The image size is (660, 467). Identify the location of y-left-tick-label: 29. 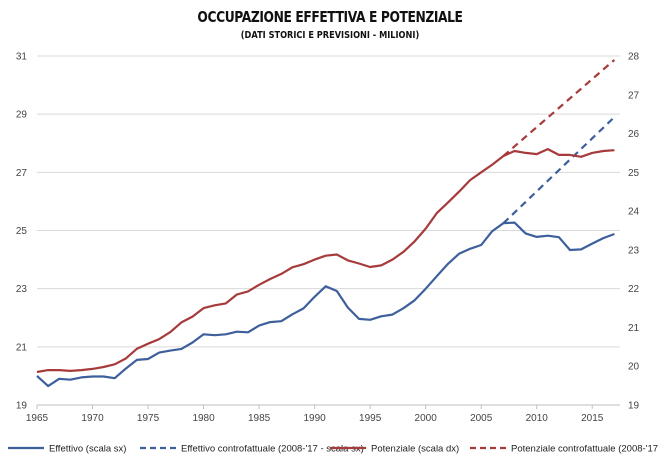
(22, 115).